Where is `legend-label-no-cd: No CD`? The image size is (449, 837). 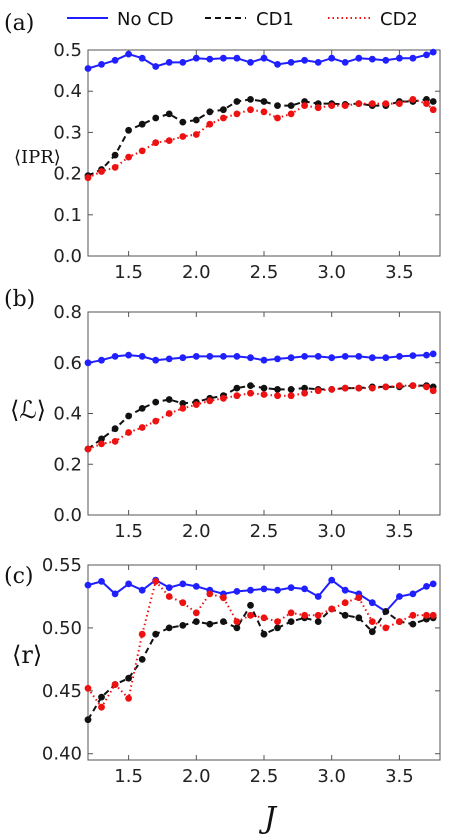 legend-label-no-cd: No CD is located at coordinates (145, 19).